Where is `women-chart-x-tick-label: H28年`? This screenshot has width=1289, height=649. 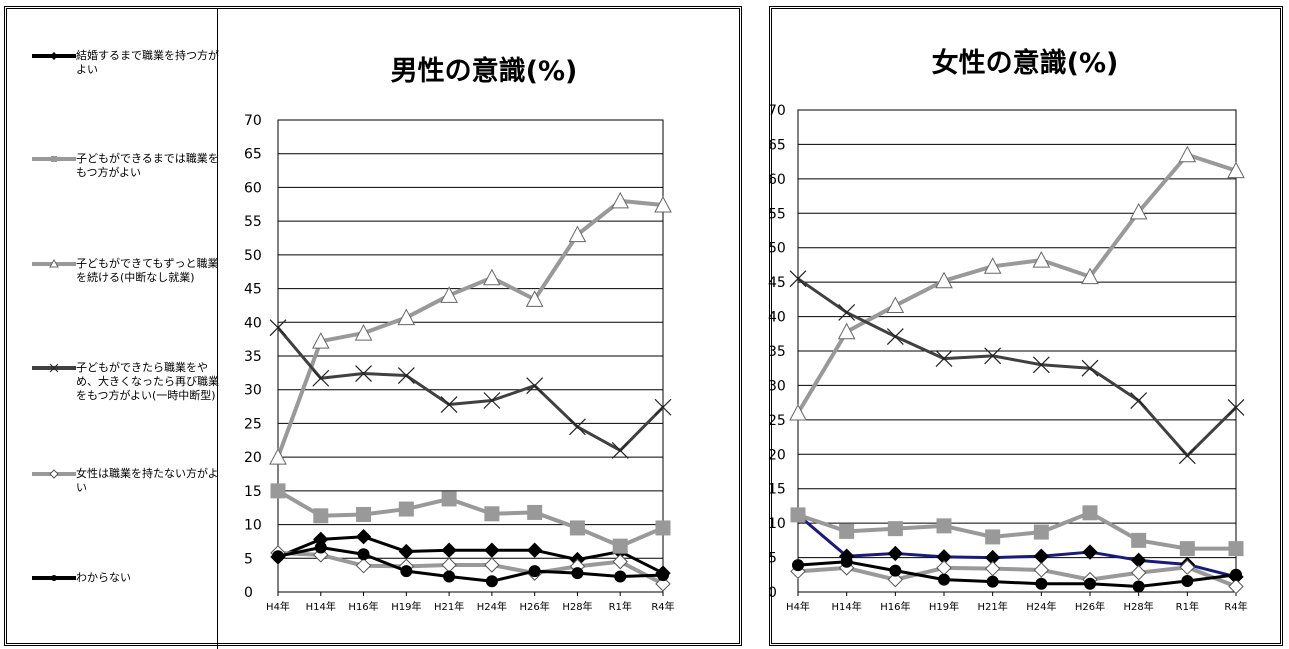 women-chart-x-tick-label: H28年 is located at coordinates (1139, 606).